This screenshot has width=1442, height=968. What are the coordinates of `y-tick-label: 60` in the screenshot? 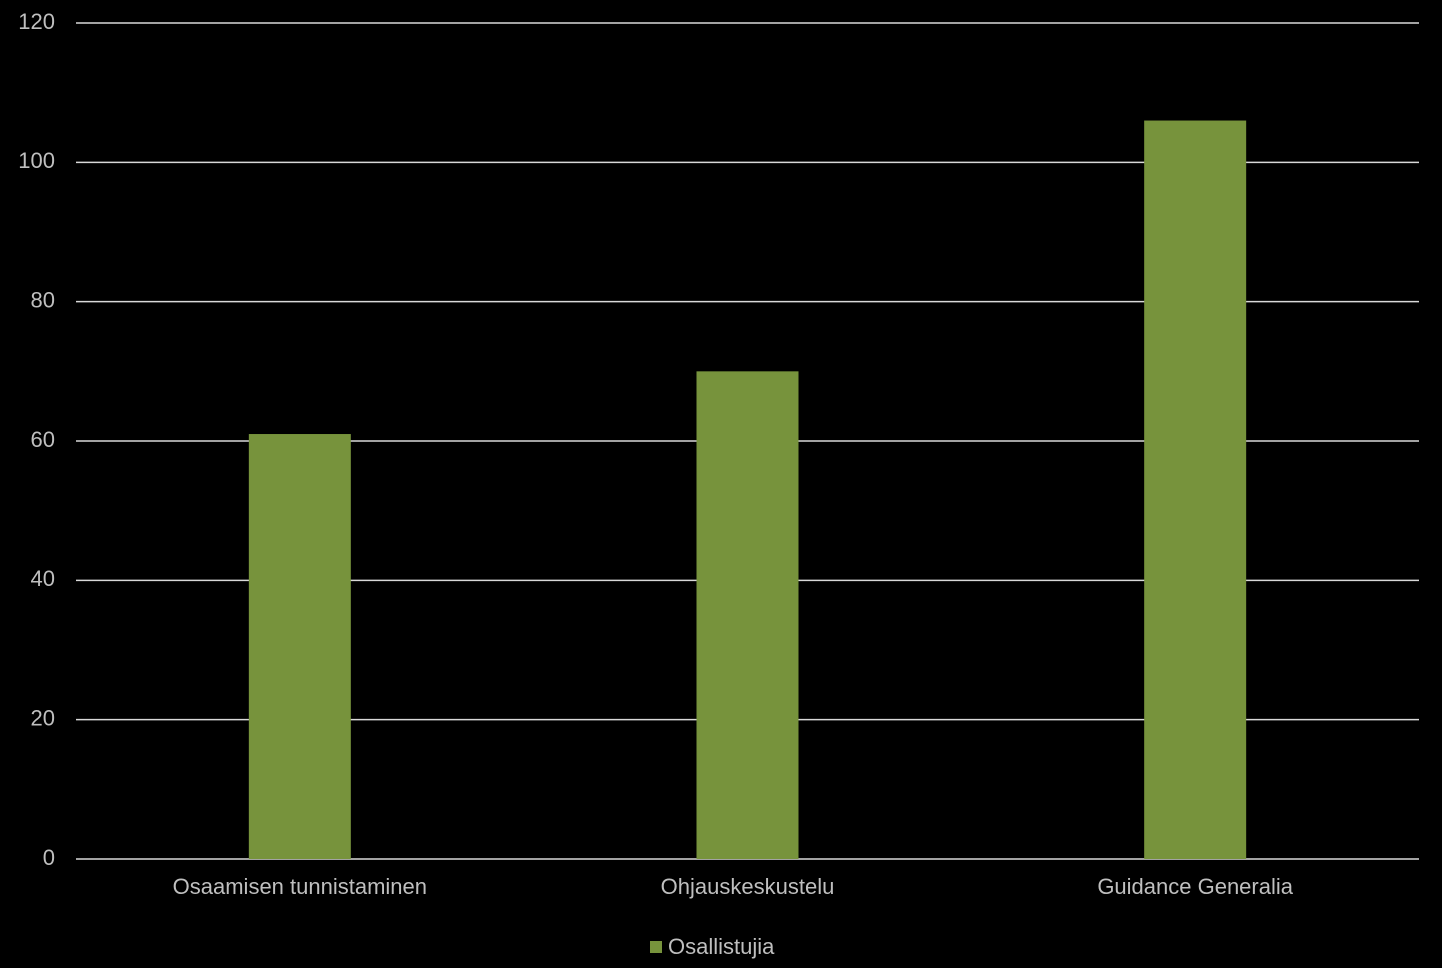 It's located at (43, 439).